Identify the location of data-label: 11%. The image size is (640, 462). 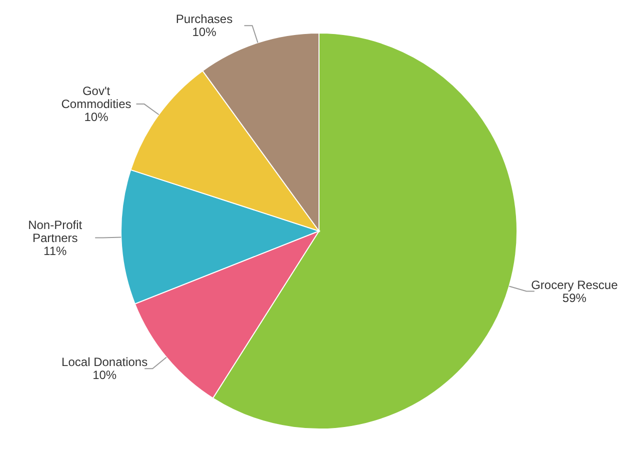
(55, 251).